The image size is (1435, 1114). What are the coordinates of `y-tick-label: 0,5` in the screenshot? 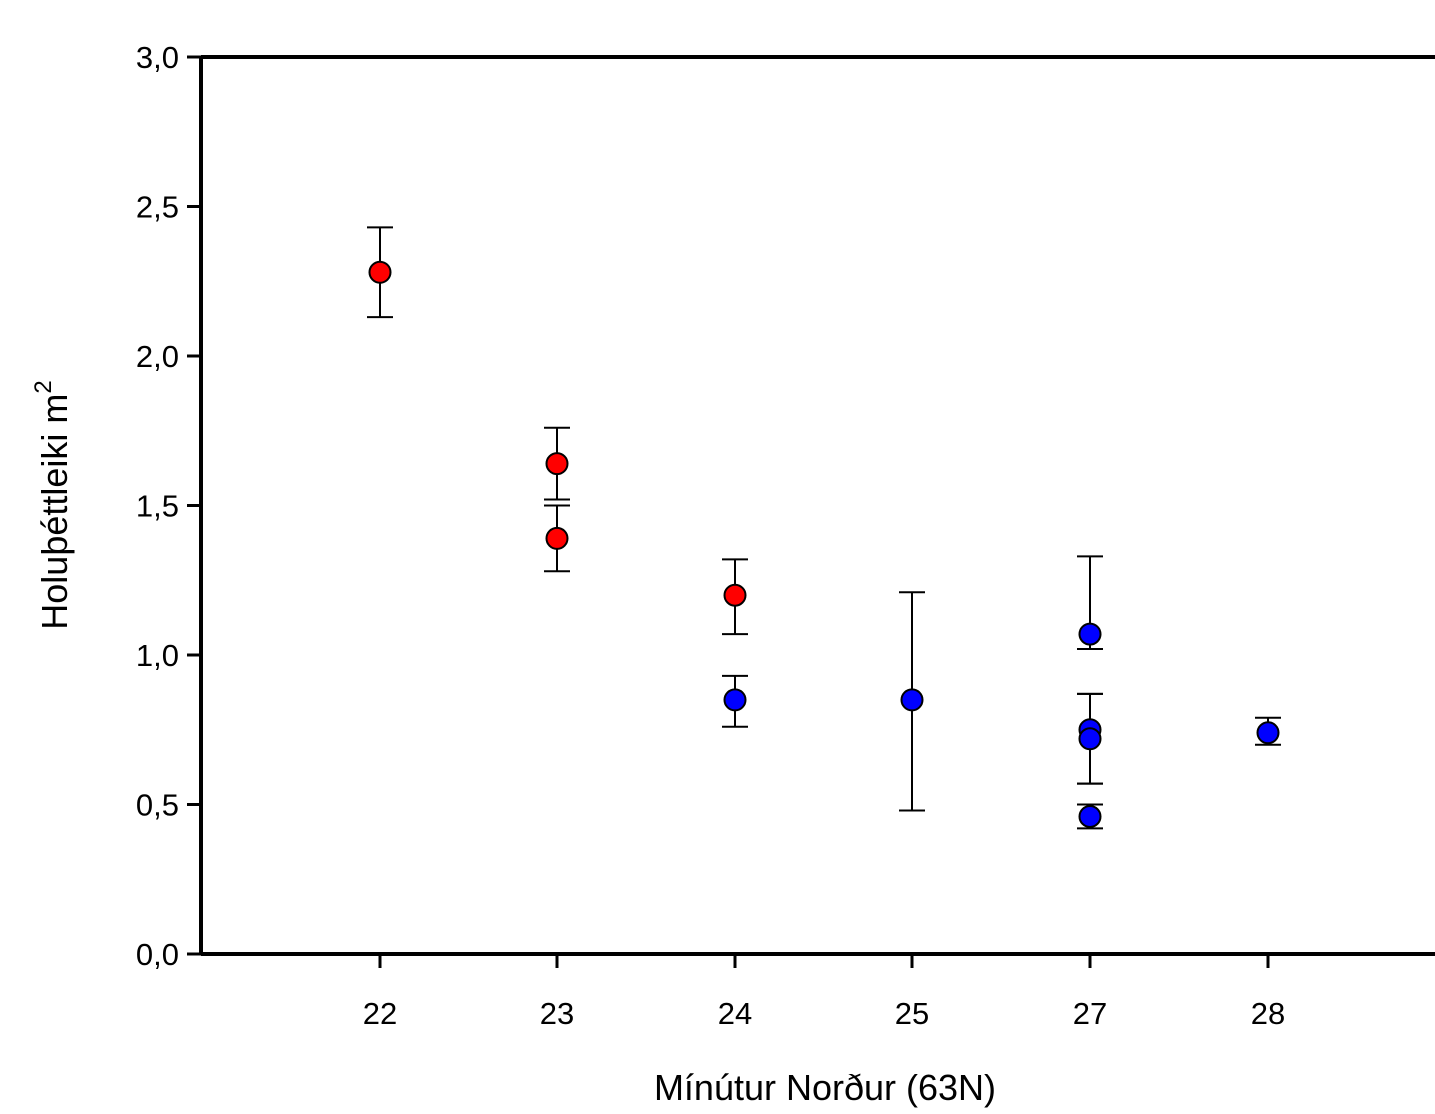 It's located at (157, 805).